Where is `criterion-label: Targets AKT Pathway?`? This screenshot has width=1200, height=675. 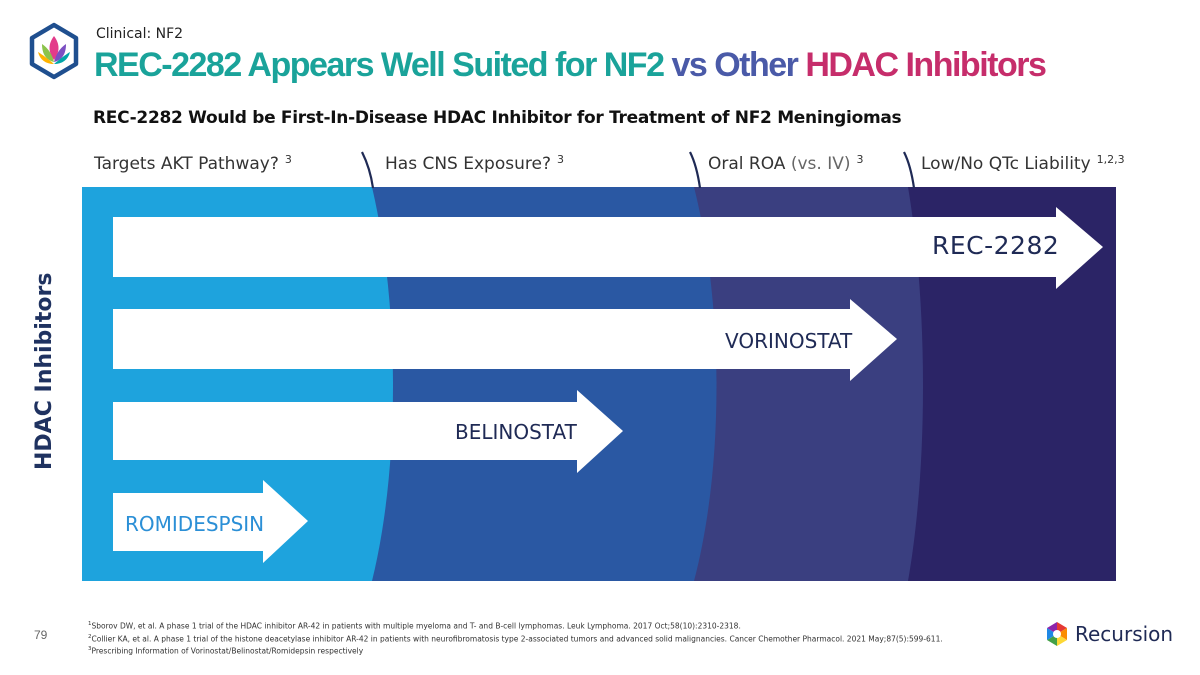 criterion-label: Targets AKT Pathway? is located at coordinates (186, 164).